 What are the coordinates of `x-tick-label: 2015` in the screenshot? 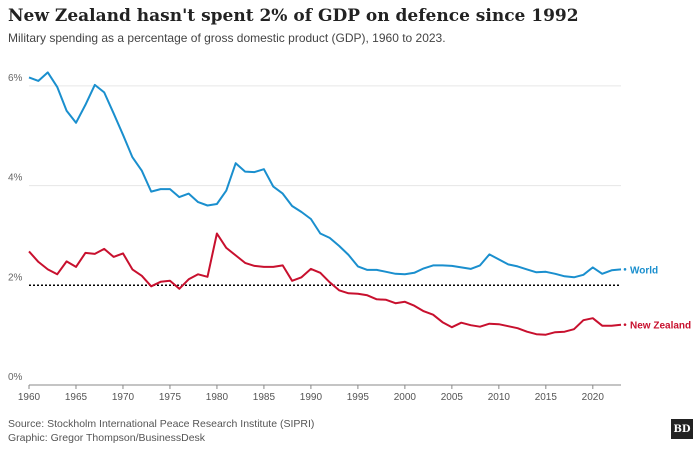 It's located at (546, 397).